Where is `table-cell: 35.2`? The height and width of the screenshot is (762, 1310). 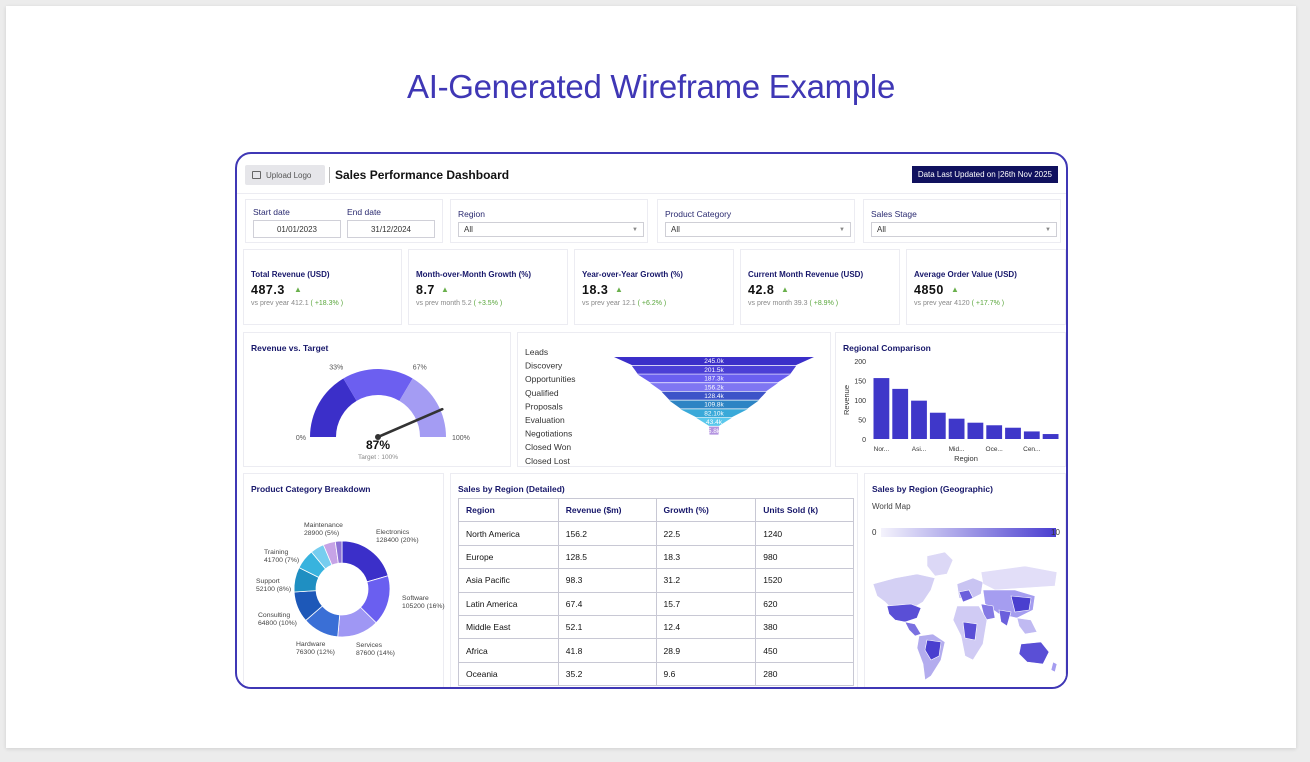 table-cell: 35.2 is located at coordinates (607, 674).